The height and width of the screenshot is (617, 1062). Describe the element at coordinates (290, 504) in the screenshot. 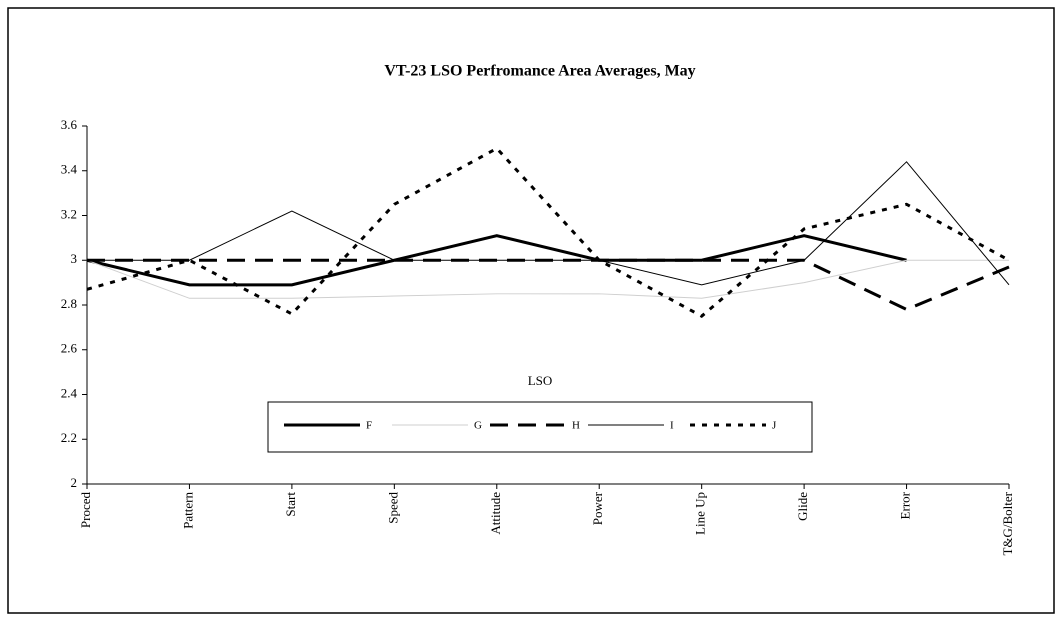

I see `x-tick-label: Start` at that location.